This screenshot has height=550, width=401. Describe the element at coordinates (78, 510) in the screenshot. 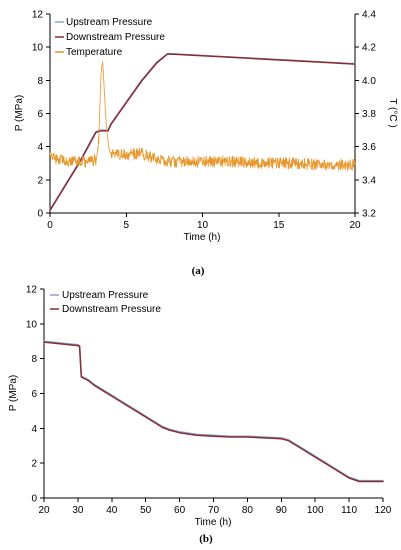

I see `panel-b-x-tick-label: 30` at that location.